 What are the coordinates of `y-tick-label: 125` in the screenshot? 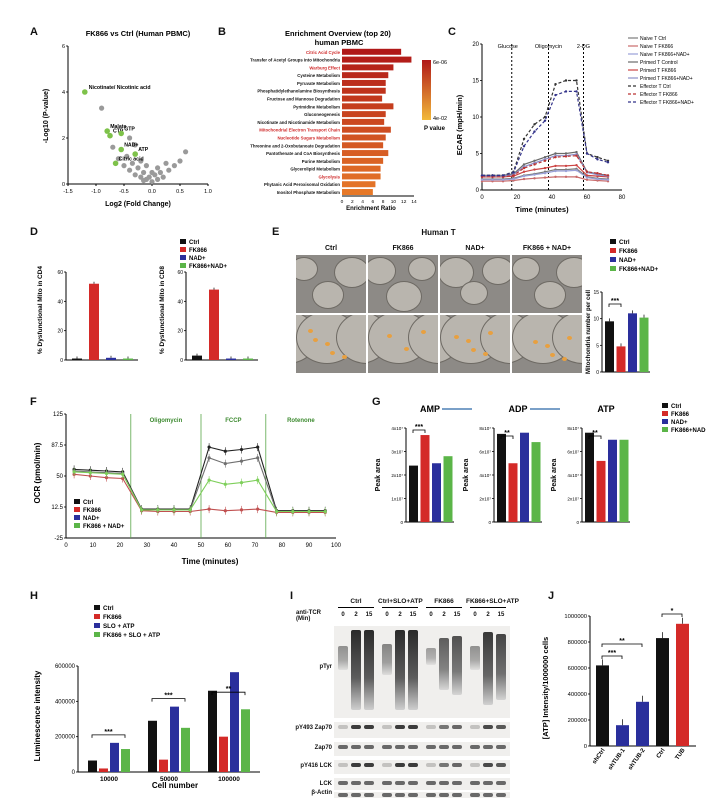 It's located at (58, 415).